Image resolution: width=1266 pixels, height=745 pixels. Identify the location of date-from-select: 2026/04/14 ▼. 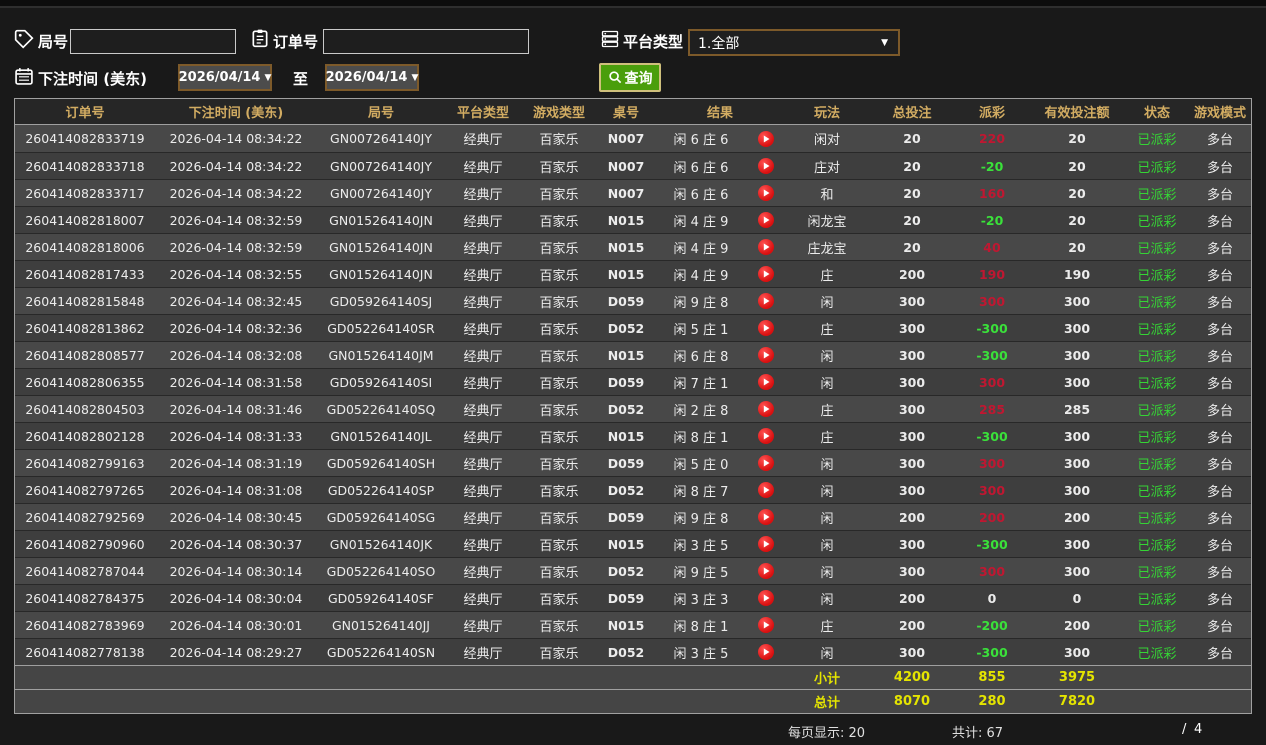
(225, 77).